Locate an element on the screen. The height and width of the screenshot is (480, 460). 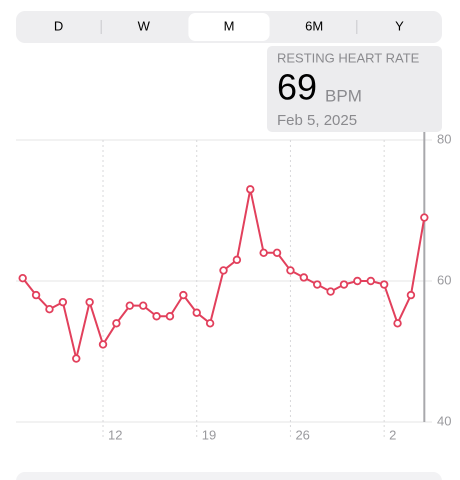
x-tick-label: 26 is located at coordinates (302, 434).